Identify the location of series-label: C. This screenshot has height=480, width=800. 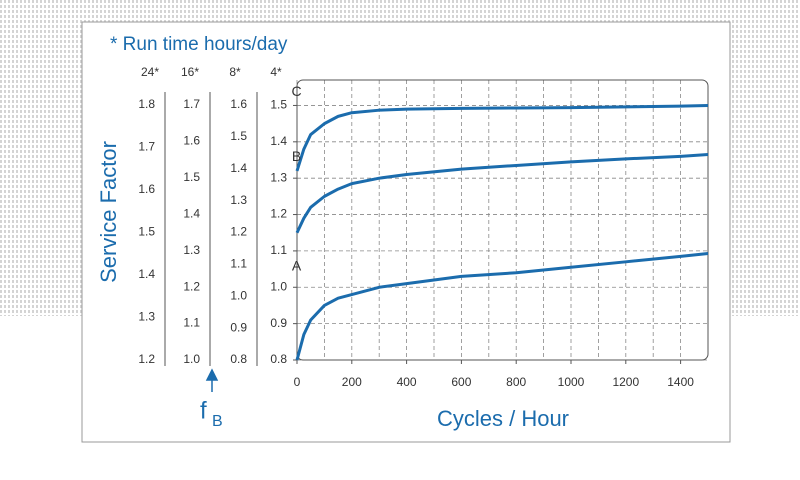
(297, 91).